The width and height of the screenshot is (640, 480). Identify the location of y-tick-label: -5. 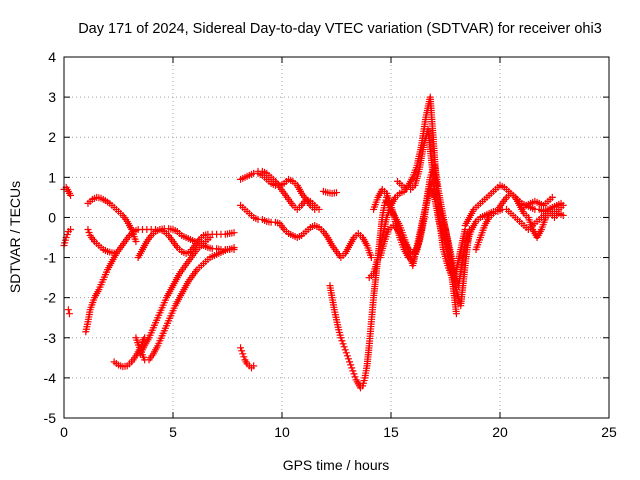
(50, 418).